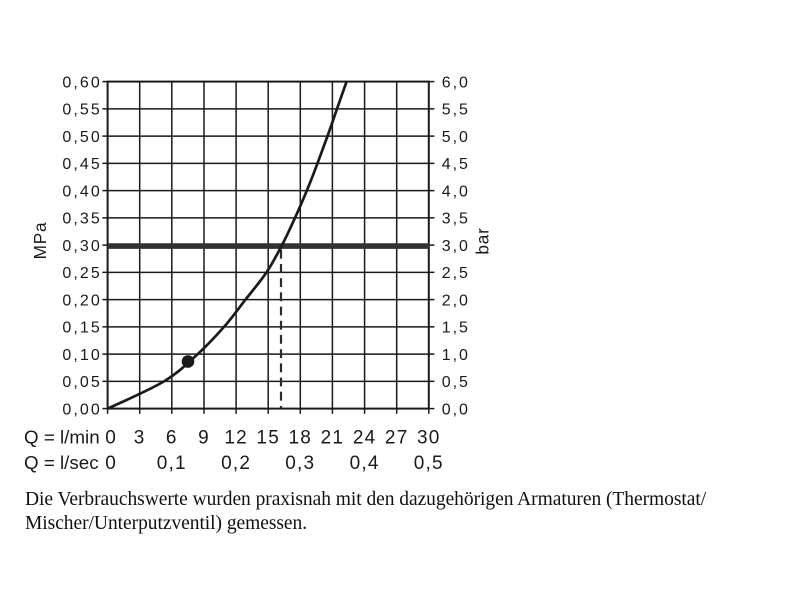 The width and height of the screenshot is (800, 600). What do you see at coordinates (456, 273) in the screenshot?
I see `svg-text: 2,5` at bounding box center [456, 273].